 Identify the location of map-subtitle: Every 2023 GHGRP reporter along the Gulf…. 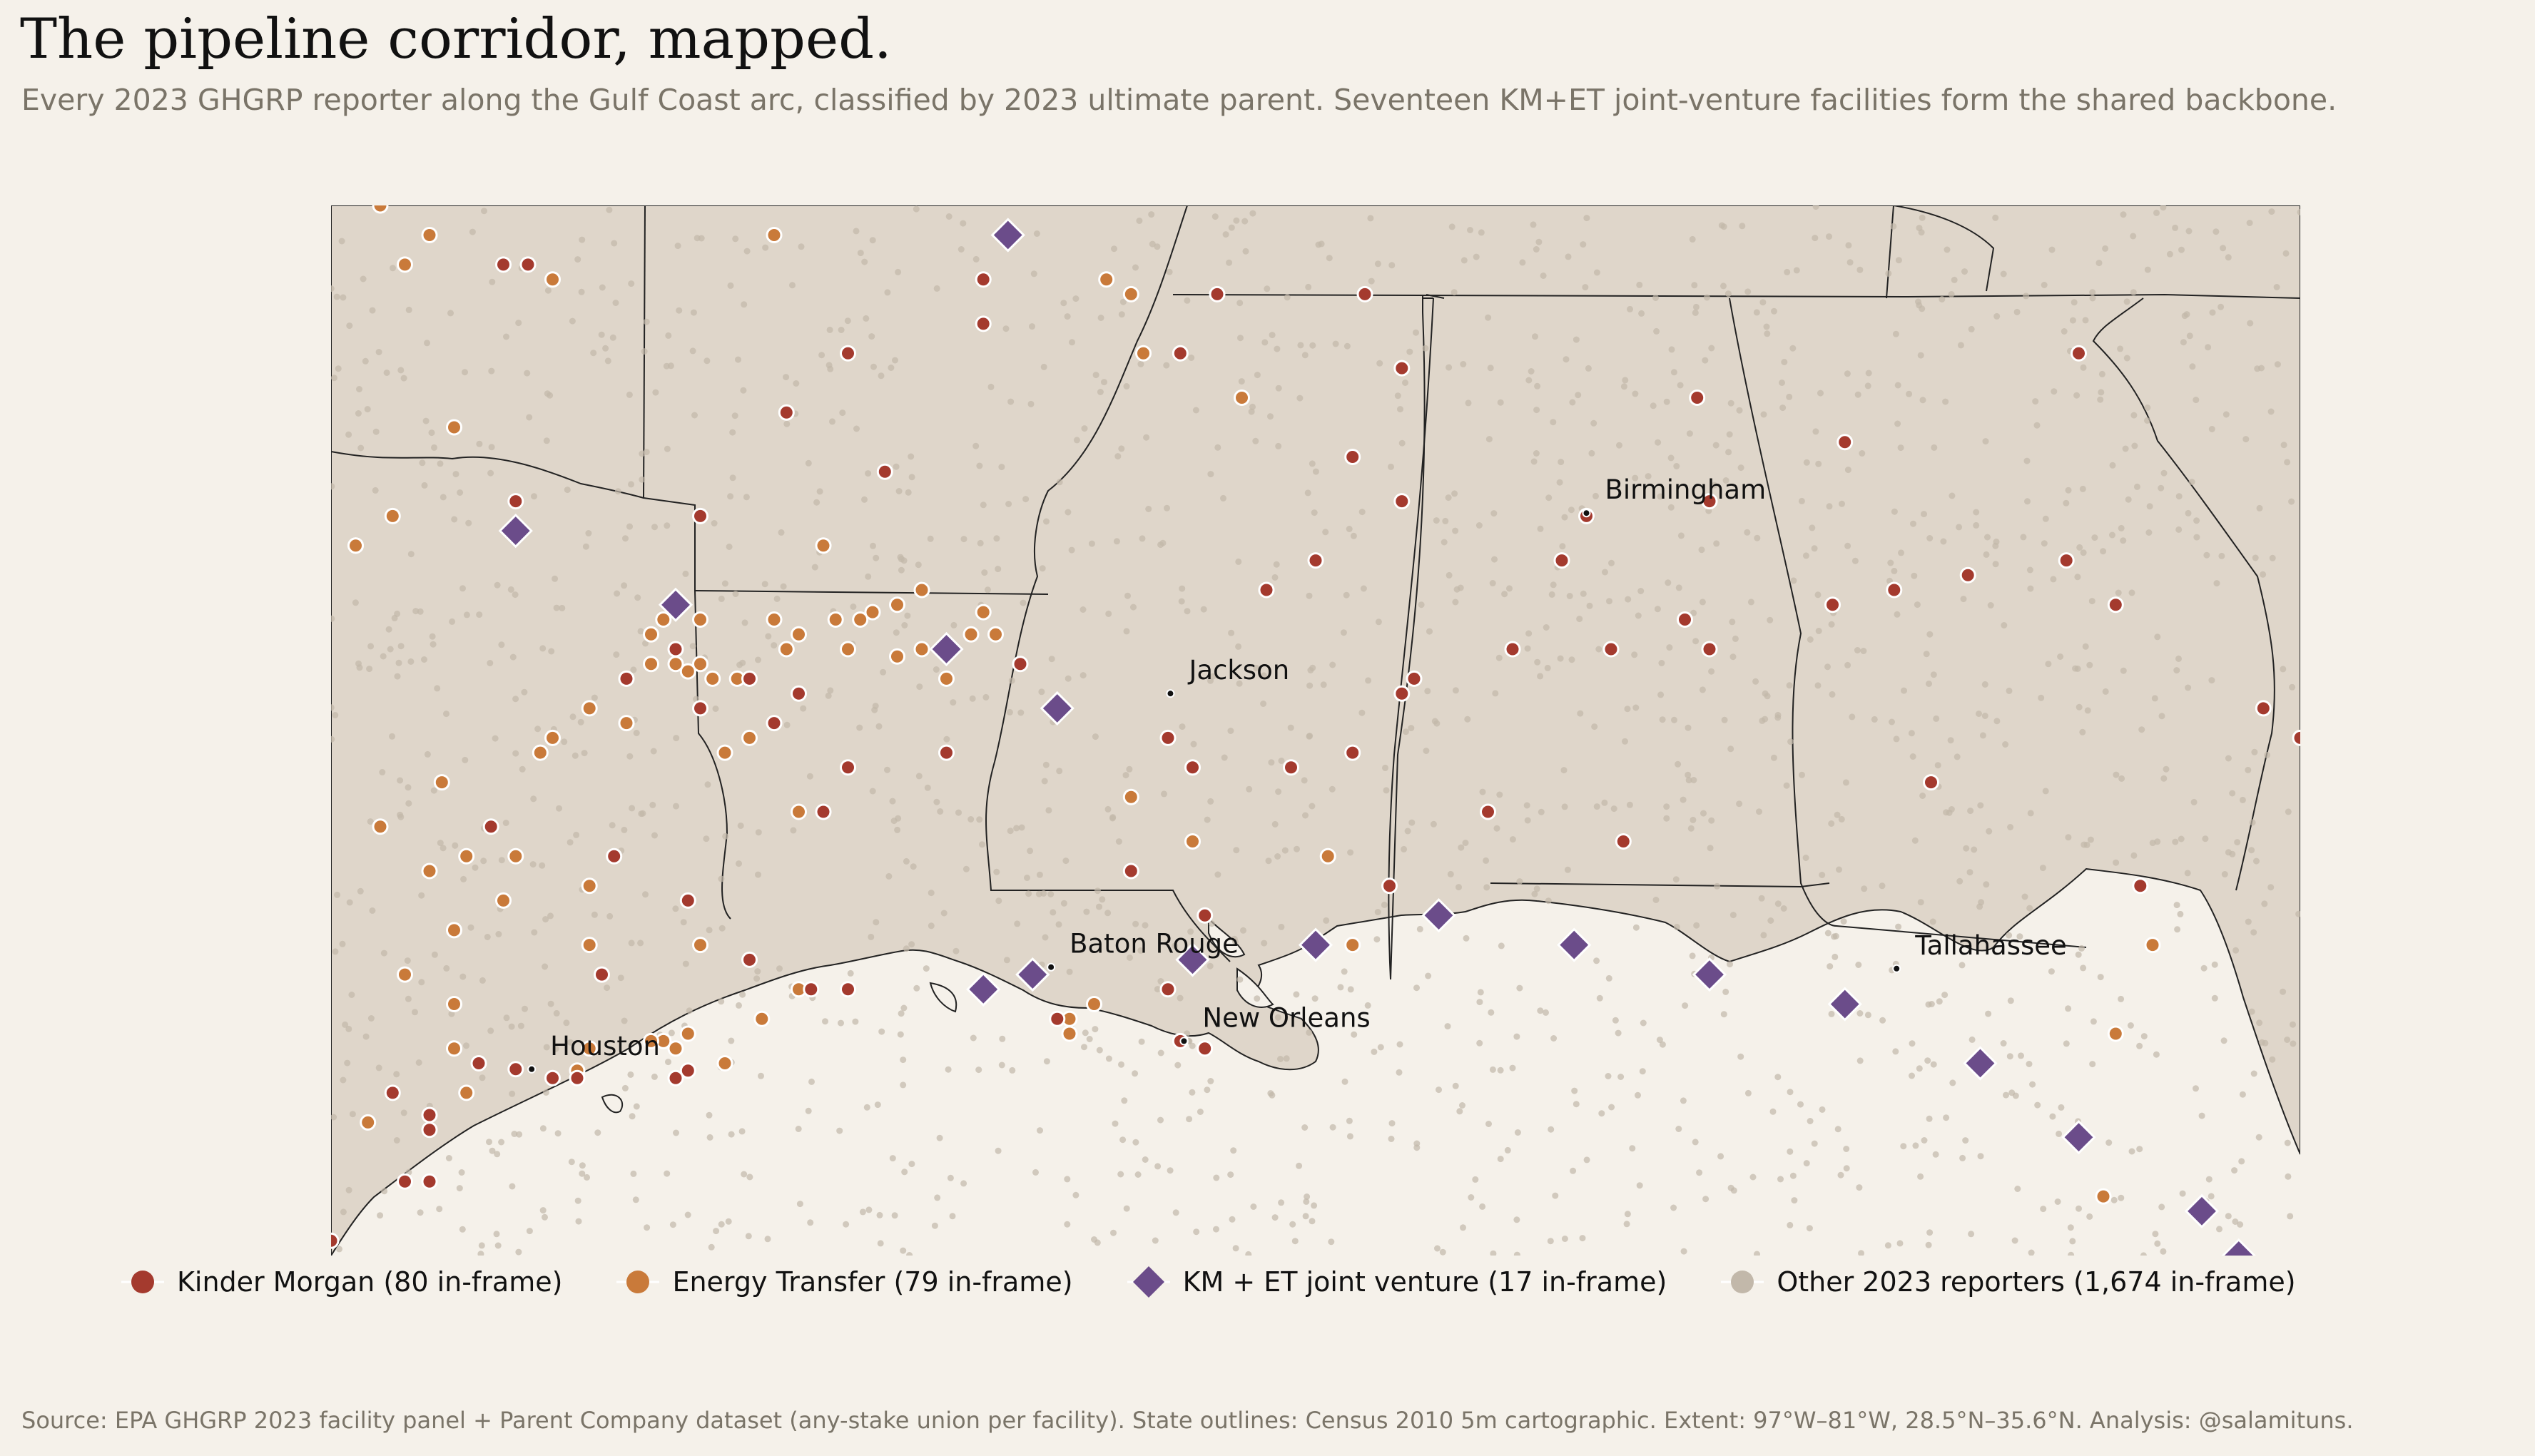
(1179, 100).